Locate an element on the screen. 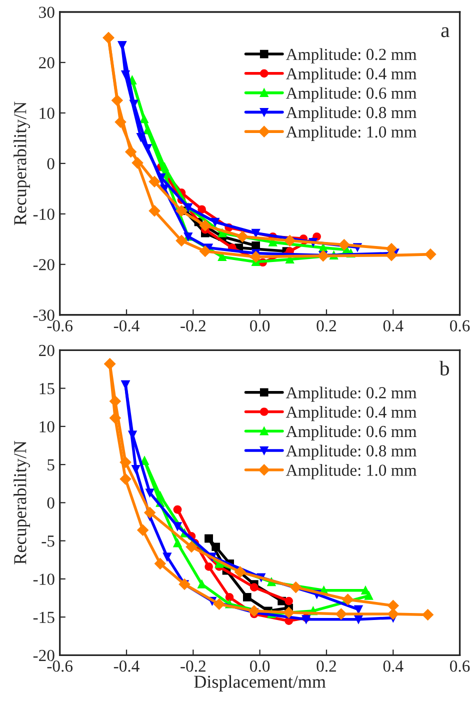 The image size is (475, 706). x-axis-title: Displacement/mm is located at coordinates (260, 683).